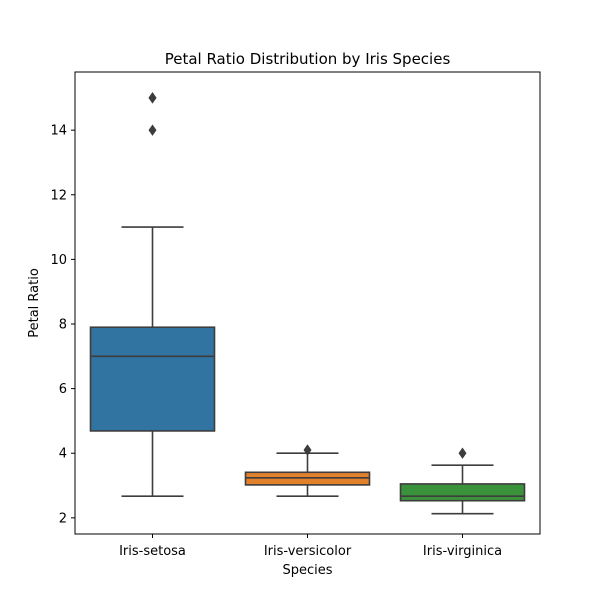 This screenshot has height=605, width=600. I want to click on y-tick-label: 12, so click(58, 195).